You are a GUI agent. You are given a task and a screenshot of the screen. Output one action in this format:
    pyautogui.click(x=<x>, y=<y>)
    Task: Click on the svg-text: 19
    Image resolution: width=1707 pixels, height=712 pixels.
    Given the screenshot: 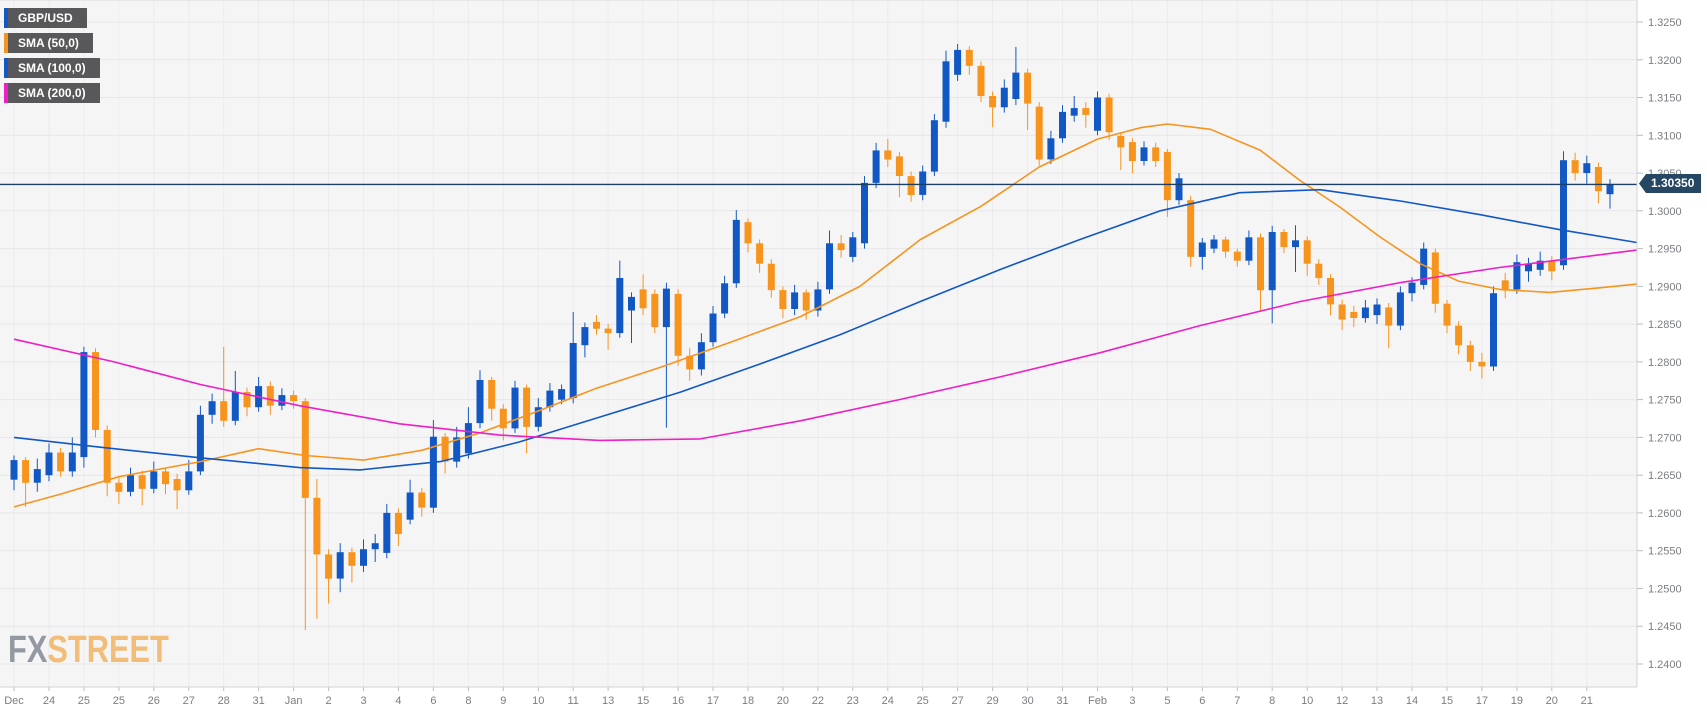 What is the action you would take?
    pyautogui.click(x=1517, y=701)
    